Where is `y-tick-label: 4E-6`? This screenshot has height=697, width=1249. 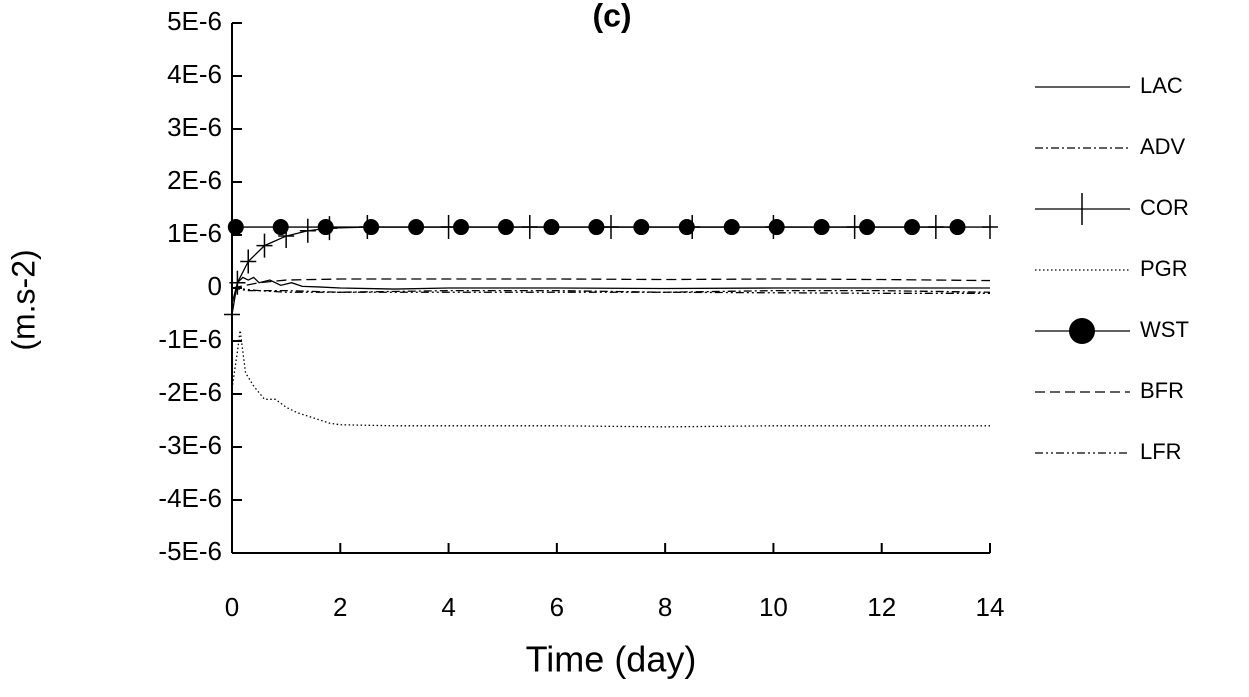 y-tick-label: 4E-6 is located at coordinates (194, 74).